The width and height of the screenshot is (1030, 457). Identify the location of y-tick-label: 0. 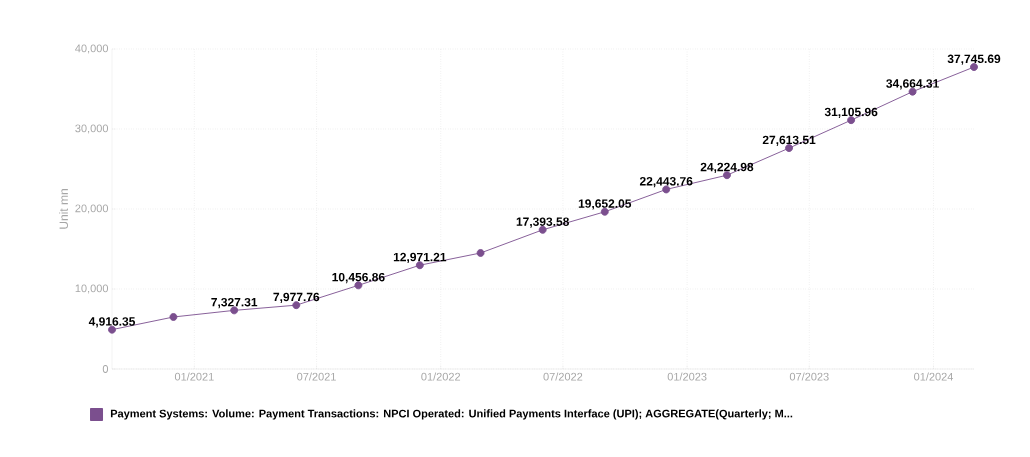
(105, 369).